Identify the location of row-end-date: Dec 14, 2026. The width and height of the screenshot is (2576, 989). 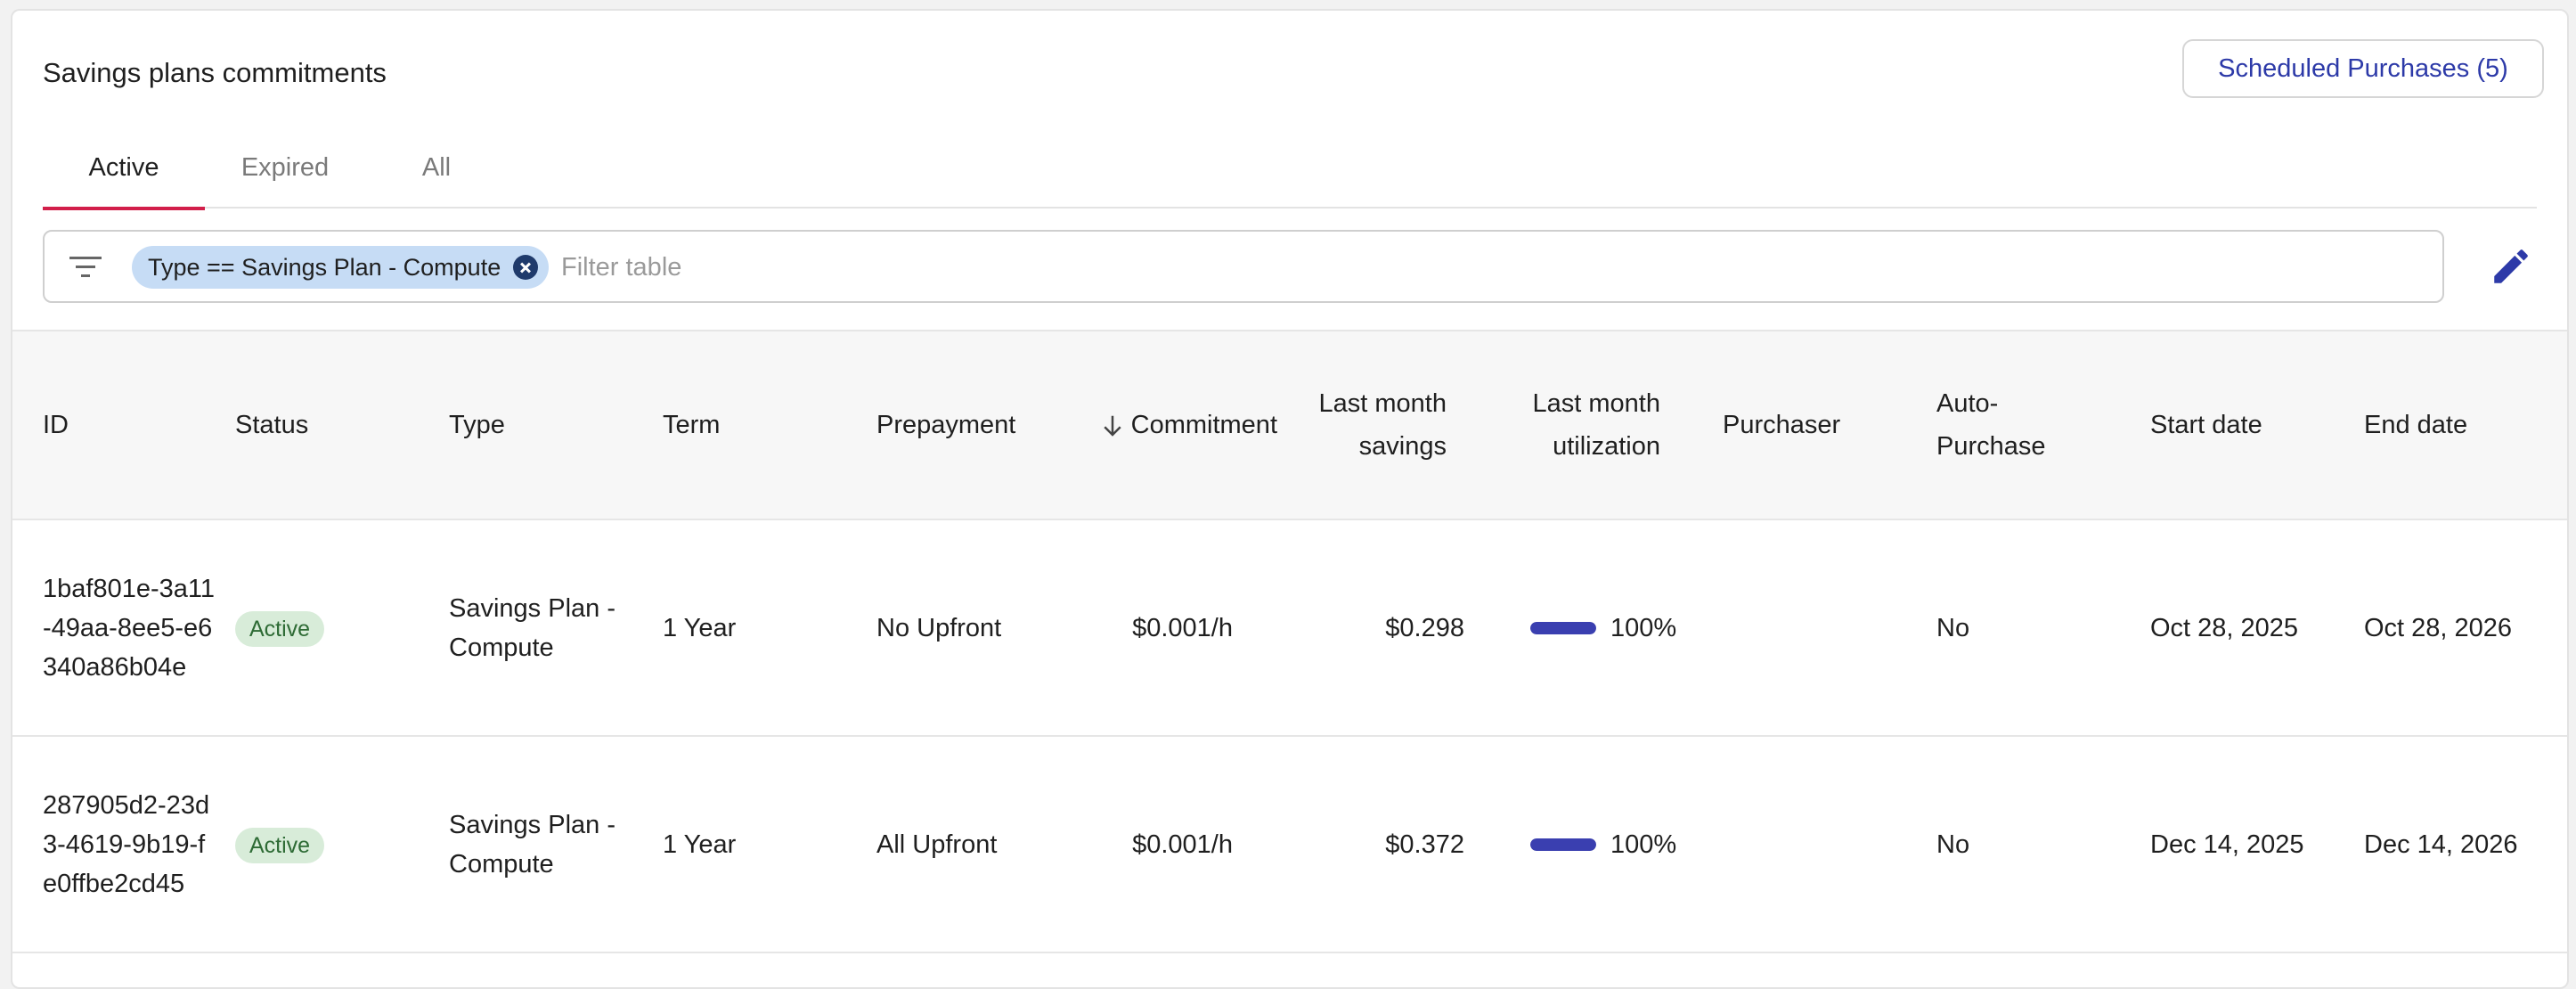
(2441, 844).